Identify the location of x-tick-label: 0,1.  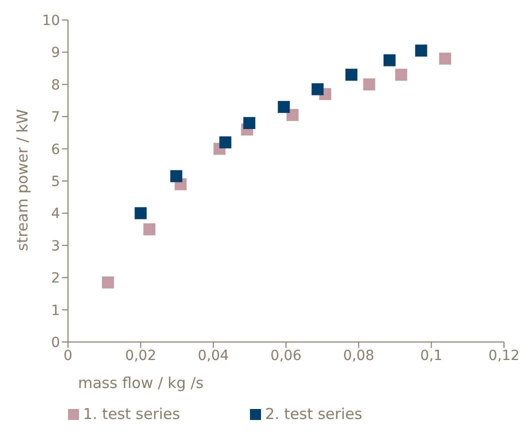
(431, 356).